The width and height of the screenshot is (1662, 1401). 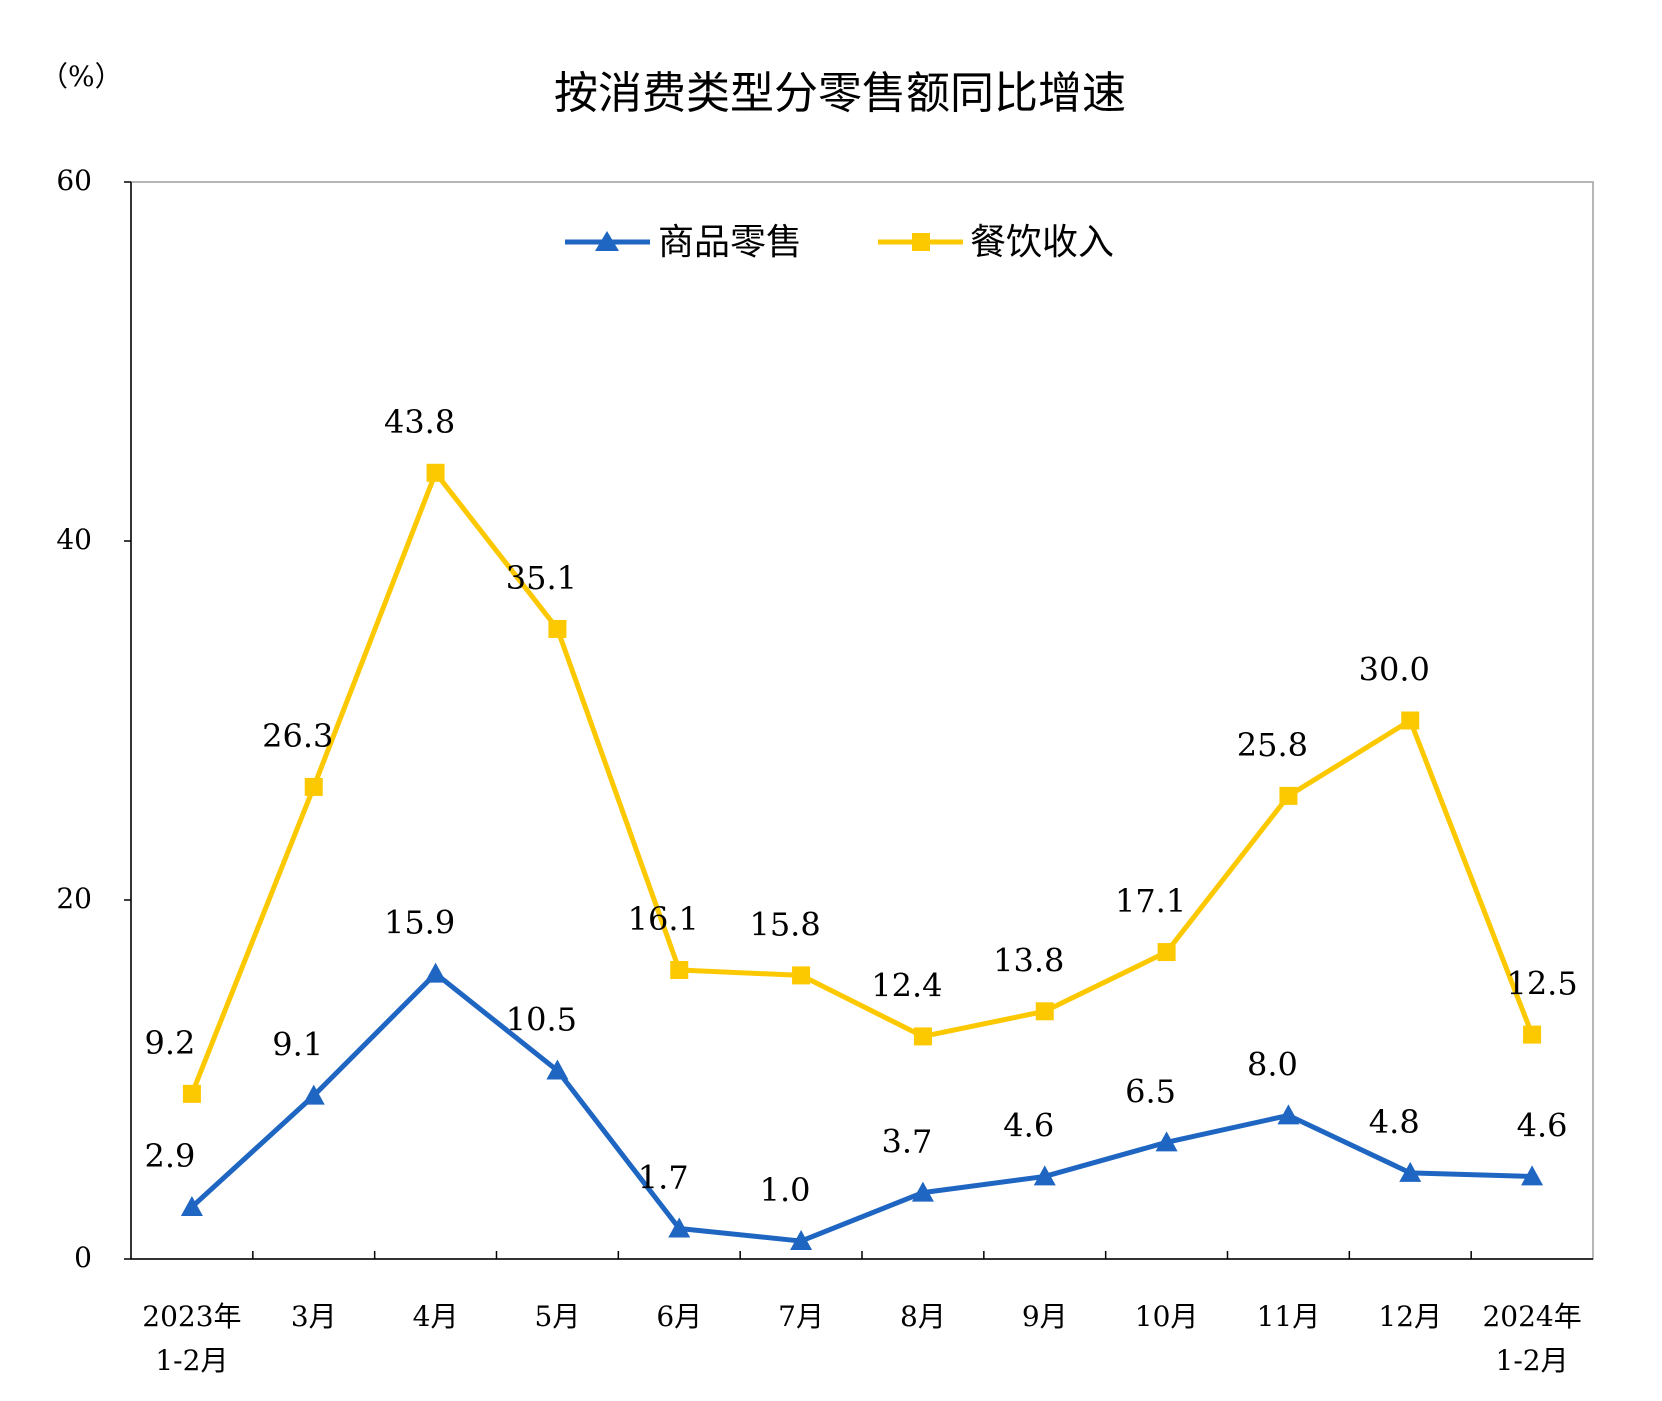 I want to click on data-label: 9.2, so click(x=169, y=1043).